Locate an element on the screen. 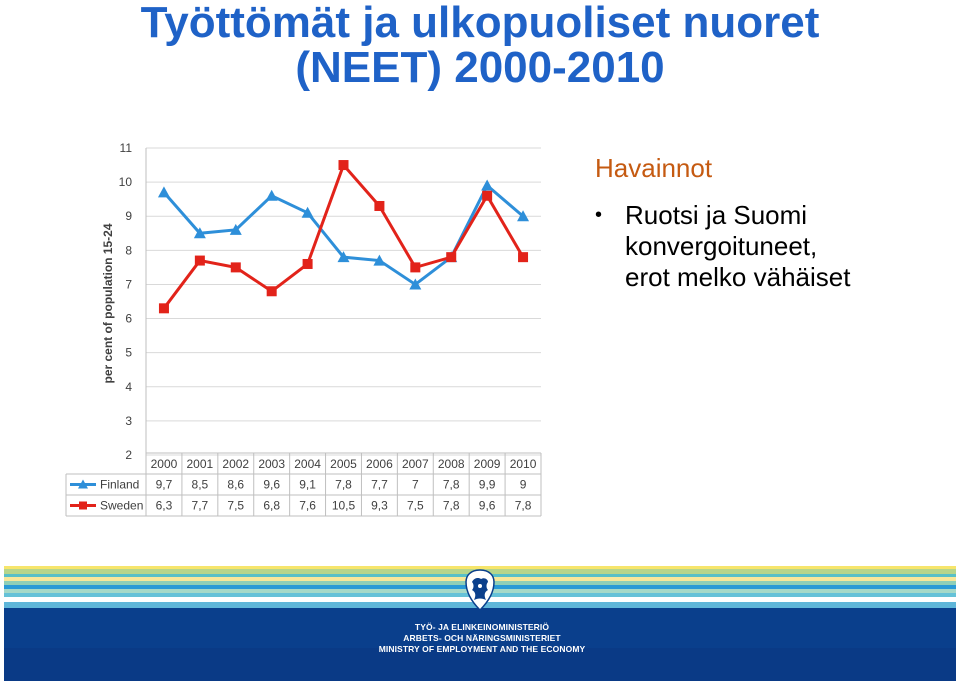  data-label: 8,5 is located at coordinates (200, 485).